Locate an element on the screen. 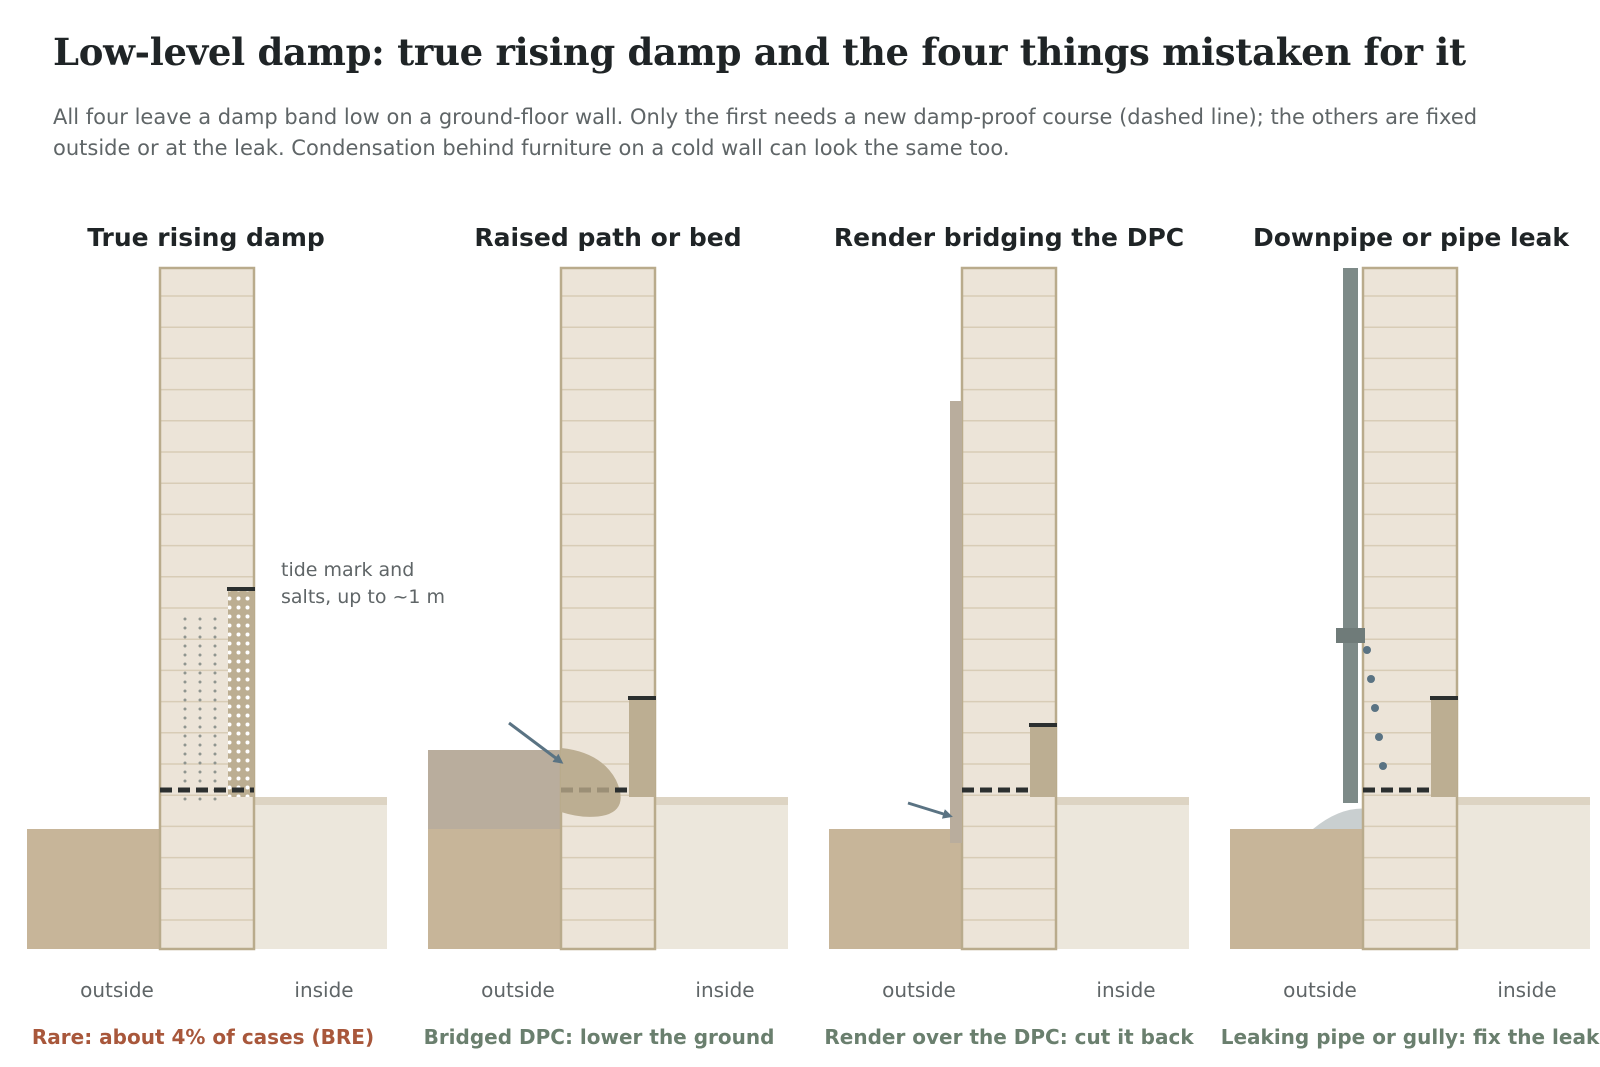  leak-drips is located at coordinates (1375, 708).